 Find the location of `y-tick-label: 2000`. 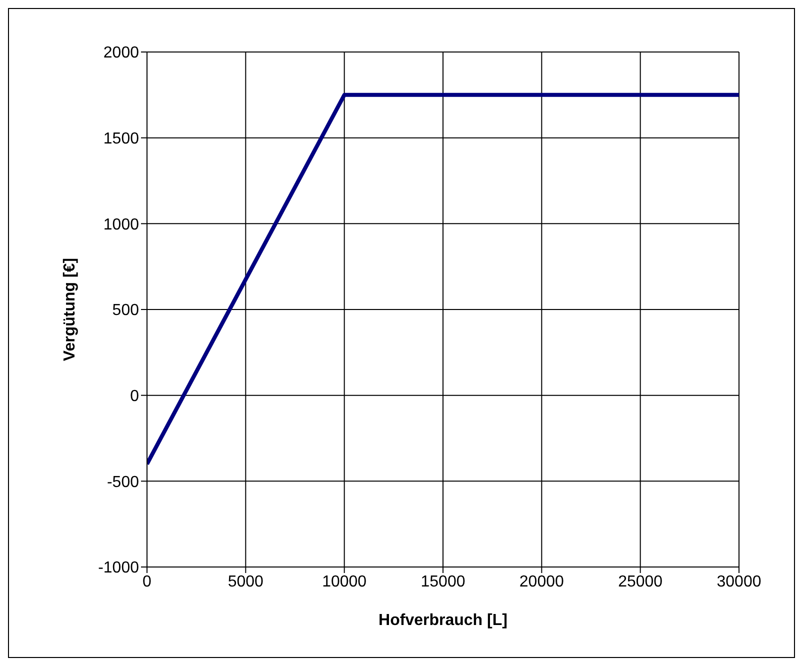

y-tick-label: 2000 is located at coordinates (121, 53).